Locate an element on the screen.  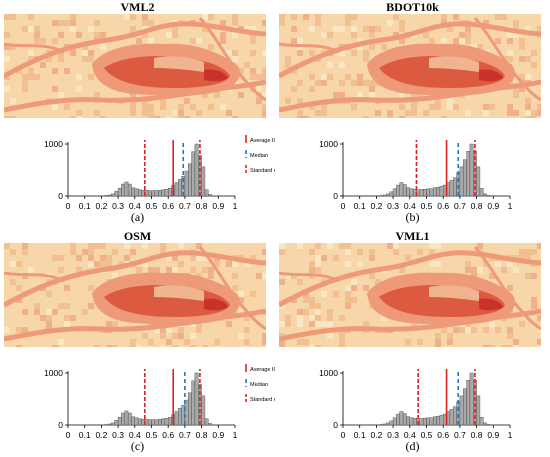
x-tick-label: 0.5 is located at coordinates (152, 434).